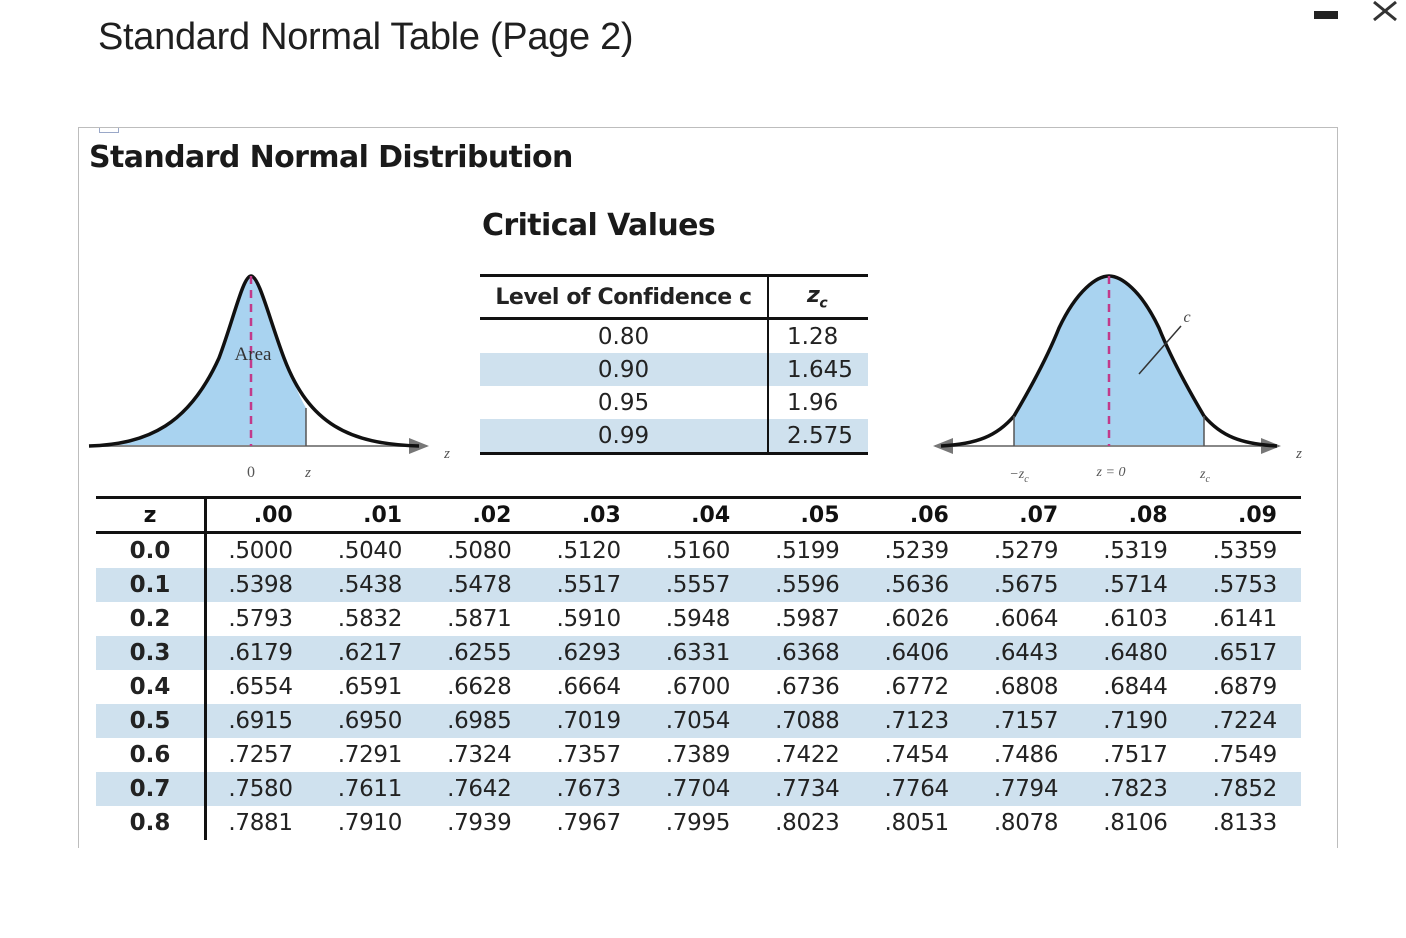 The height and width of the screenshot is (938, 1406). I want to click on decimal-column-header: .02, so click(481, 515).